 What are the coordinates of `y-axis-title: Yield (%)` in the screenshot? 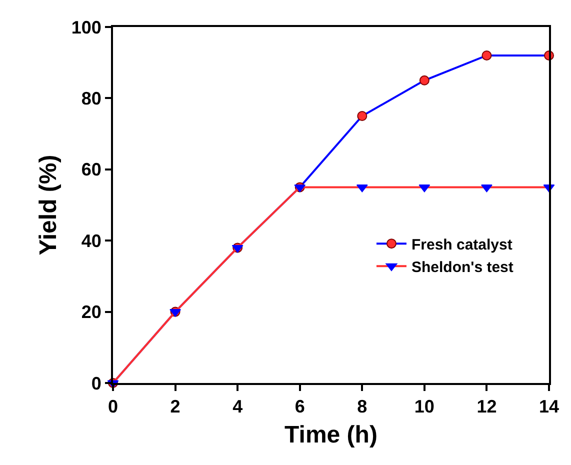 It's located at (48, 205).